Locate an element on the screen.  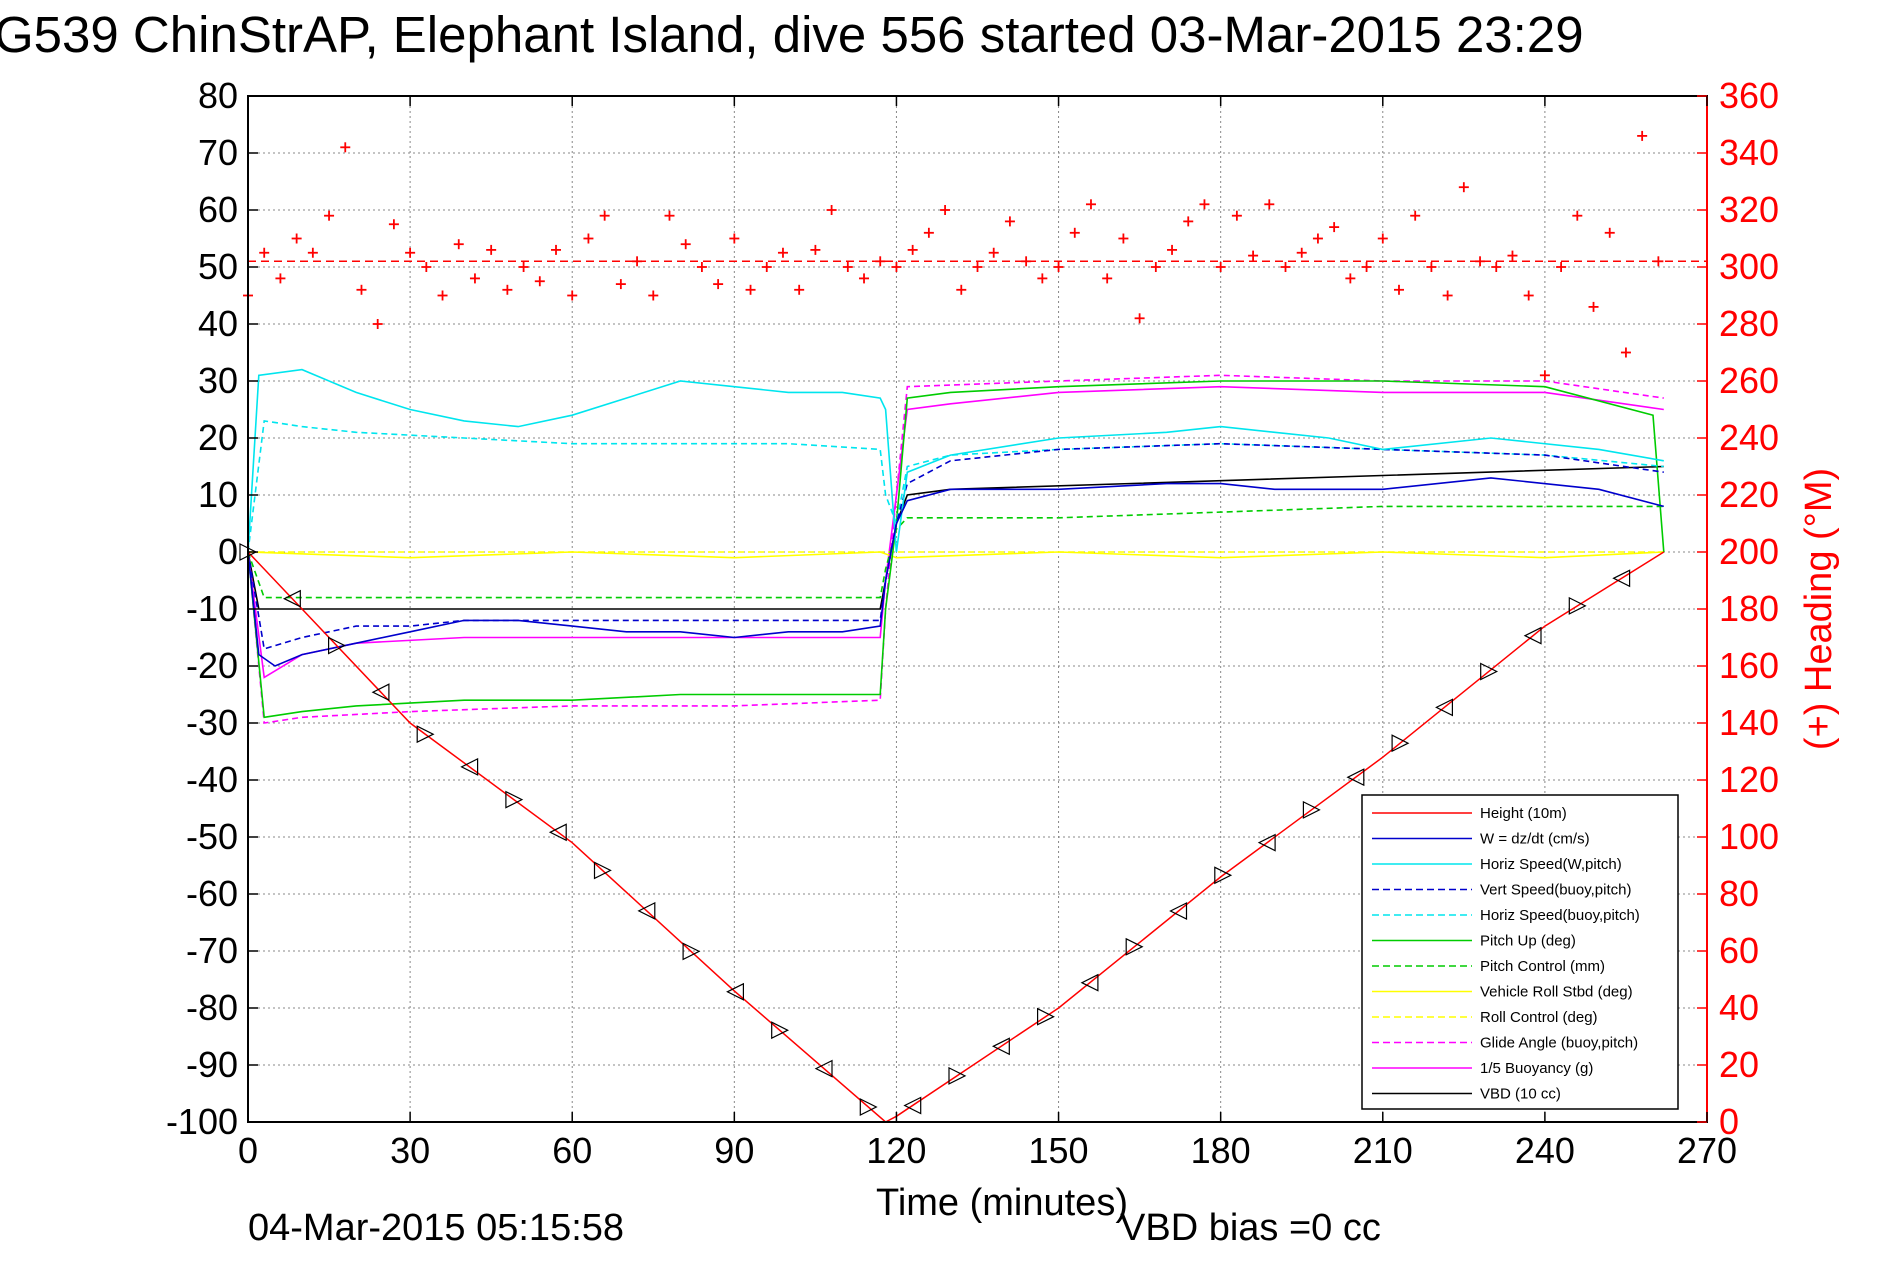
y-tick-label-left: 30 is located at coordinates (218, 380).